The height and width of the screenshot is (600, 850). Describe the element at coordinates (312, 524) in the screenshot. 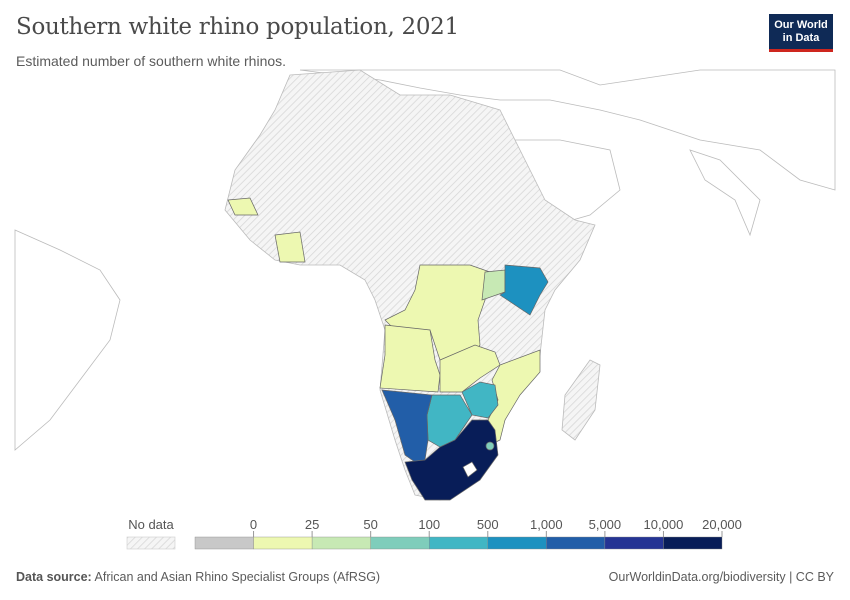

I see `legend-tick-label: 25` at that location.